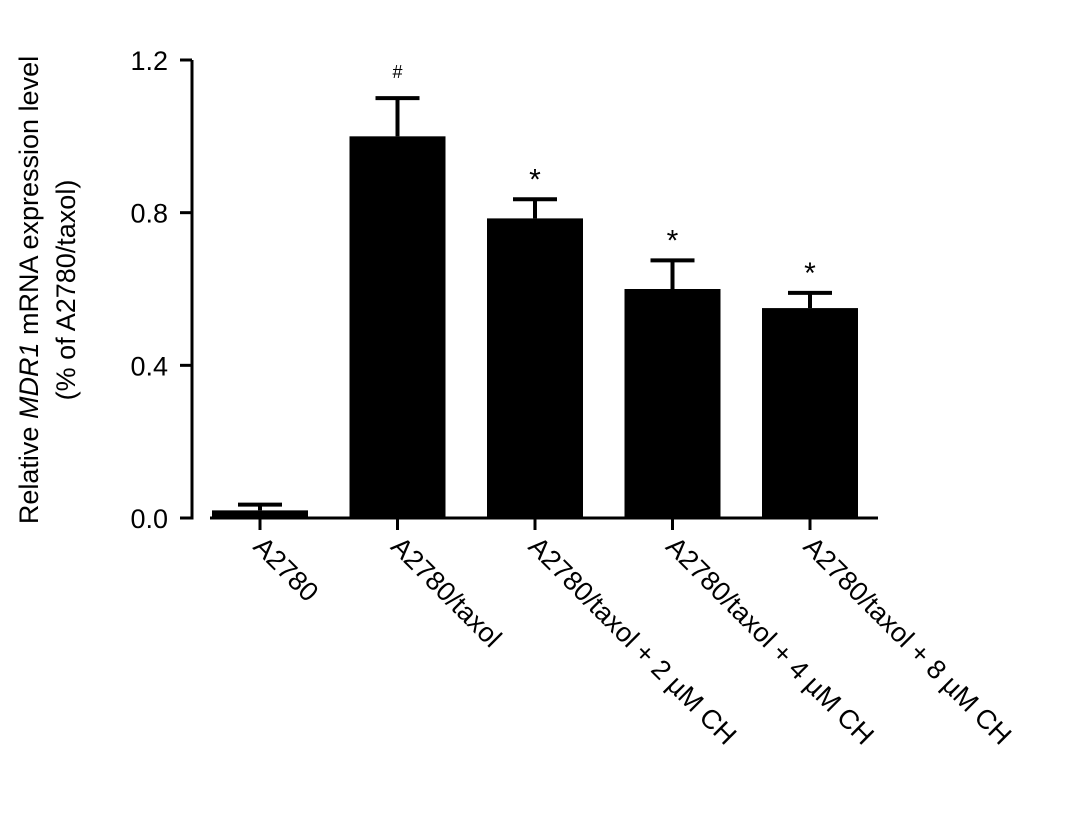 The width and height of the screenshot is (1070, 817). What do you see at coordinates (149, 366) in the screenshot?
I see `y-tick-label: 0.4` at bounding box center [149, 366].